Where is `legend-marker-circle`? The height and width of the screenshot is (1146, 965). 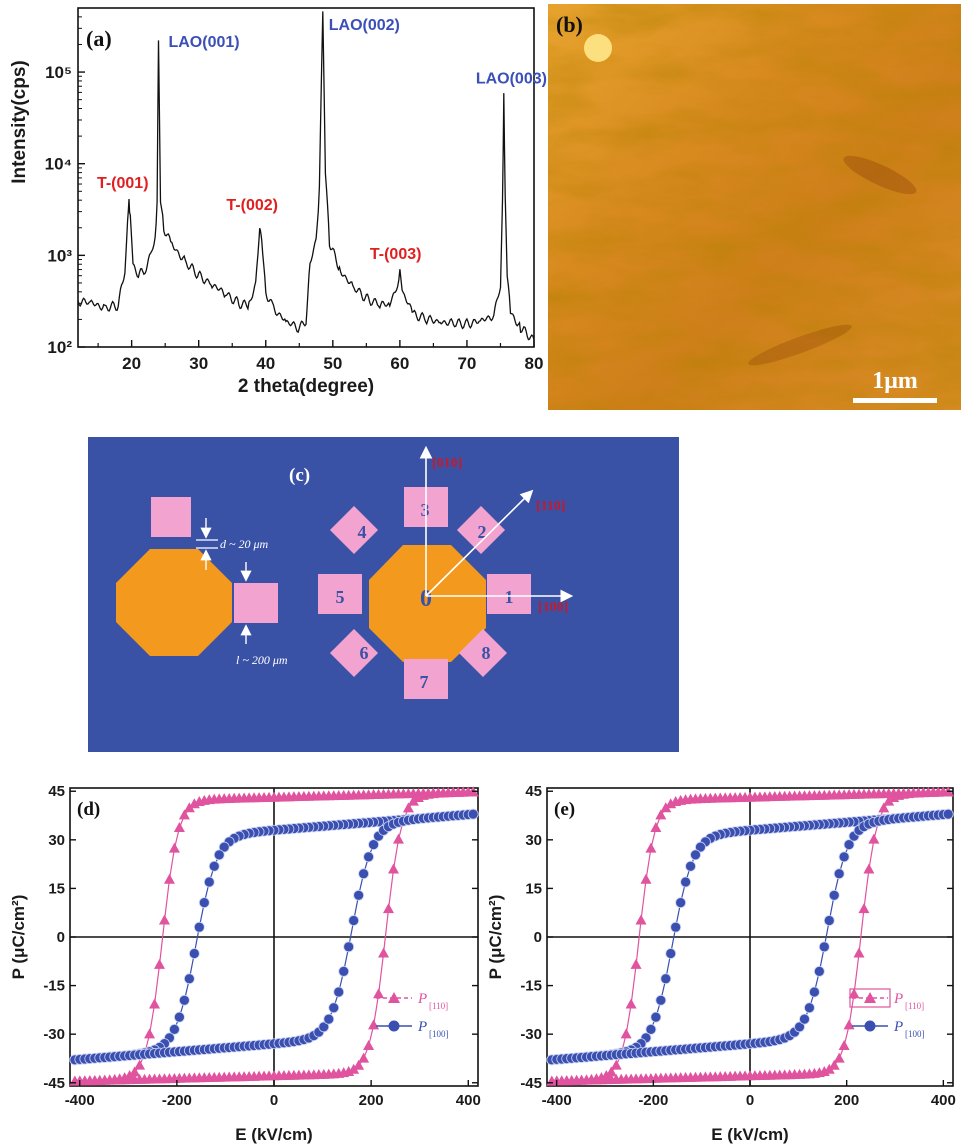
legend-marker-circle is located at coordinates (394, 1026).